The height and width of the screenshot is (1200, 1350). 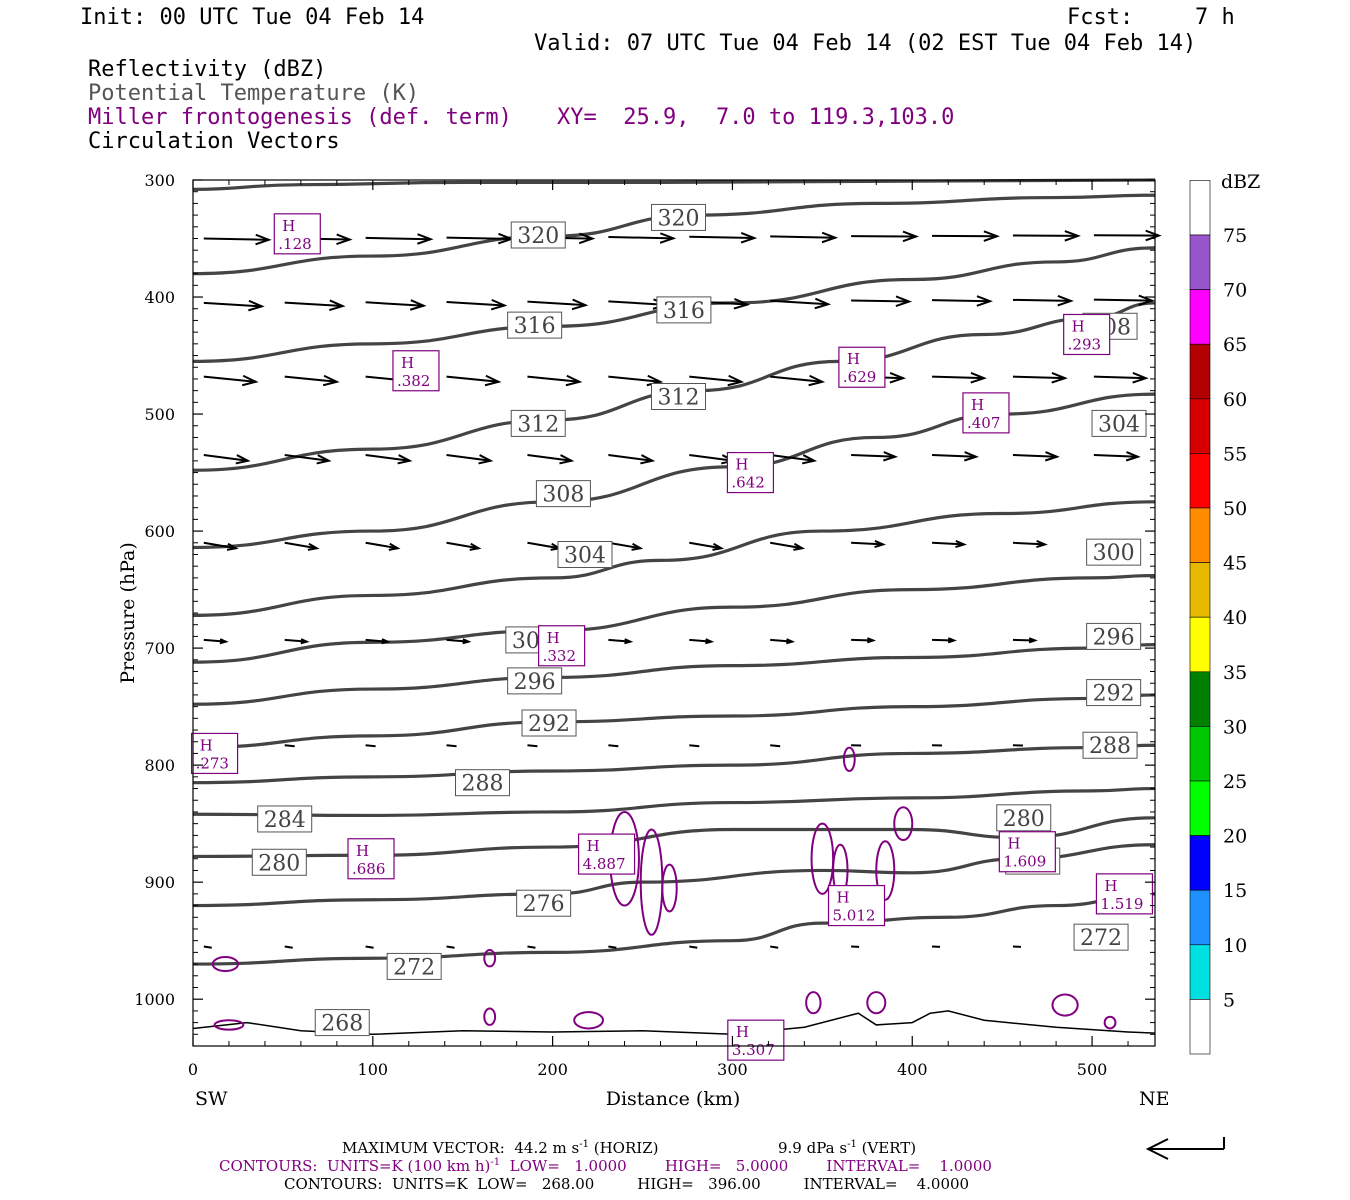 What do you see at coordinates (544, 903) in the screenshot?
I see `isentrope-label: 276` at bounding box center [544, 903].